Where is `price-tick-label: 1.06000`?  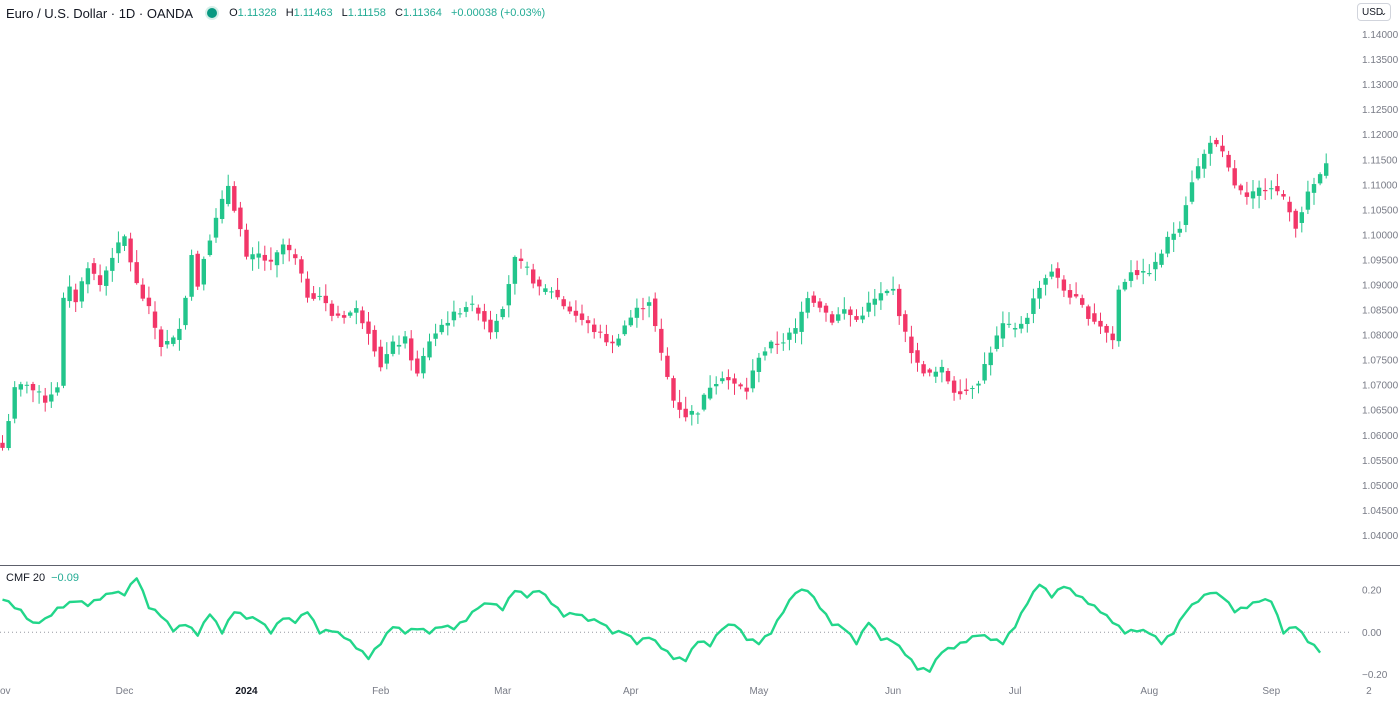 price-tick-label: 1.06000 is located at coordinates (1380, 436).